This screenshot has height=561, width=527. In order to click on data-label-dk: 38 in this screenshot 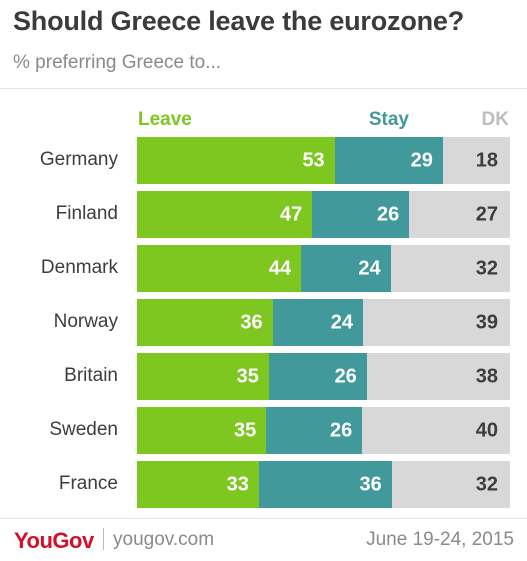, I will do `click(486, 376)`.